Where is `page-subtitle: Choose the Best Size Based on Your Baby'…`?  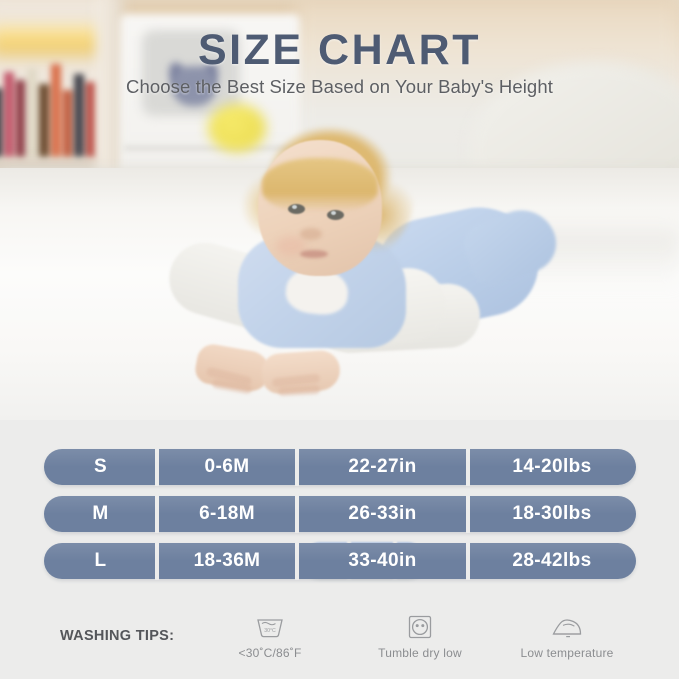 page-subtitle: Choose the Best Size Based on Your Baby'… is located at coordinates (339, 86).